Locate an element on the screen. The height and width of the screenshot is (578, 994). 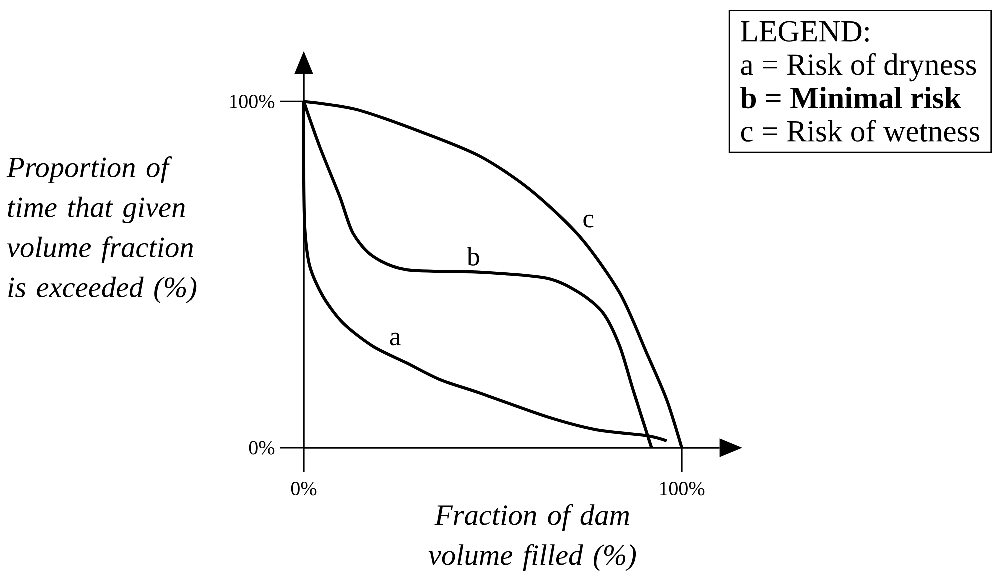
legend-title: LEGEND: is located at coordinates (805, 31).